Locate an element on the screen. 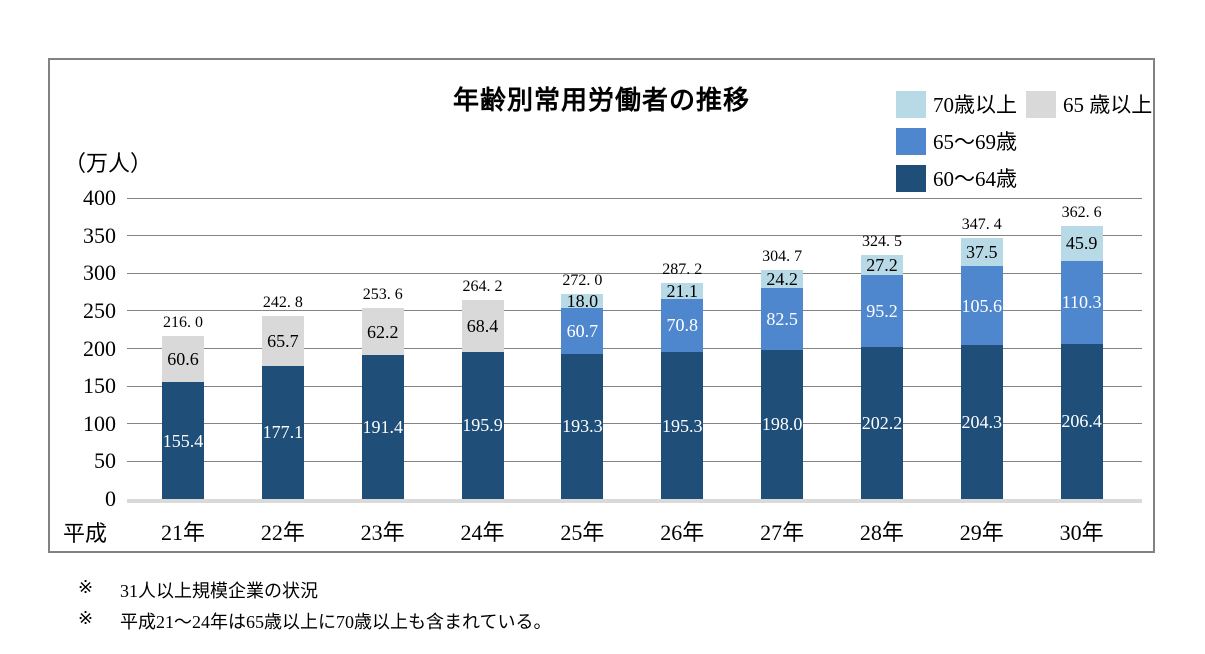 This screenshot has height=654, width=1205. bar-segment: 70.8 is located at coordinates (682, 325).